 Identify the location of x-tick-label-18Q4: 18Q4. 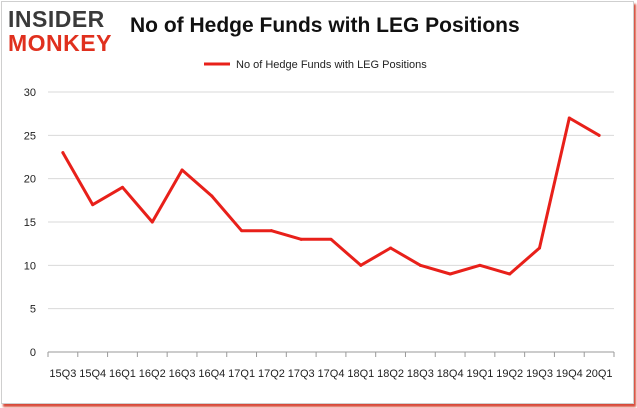
(450, 374).